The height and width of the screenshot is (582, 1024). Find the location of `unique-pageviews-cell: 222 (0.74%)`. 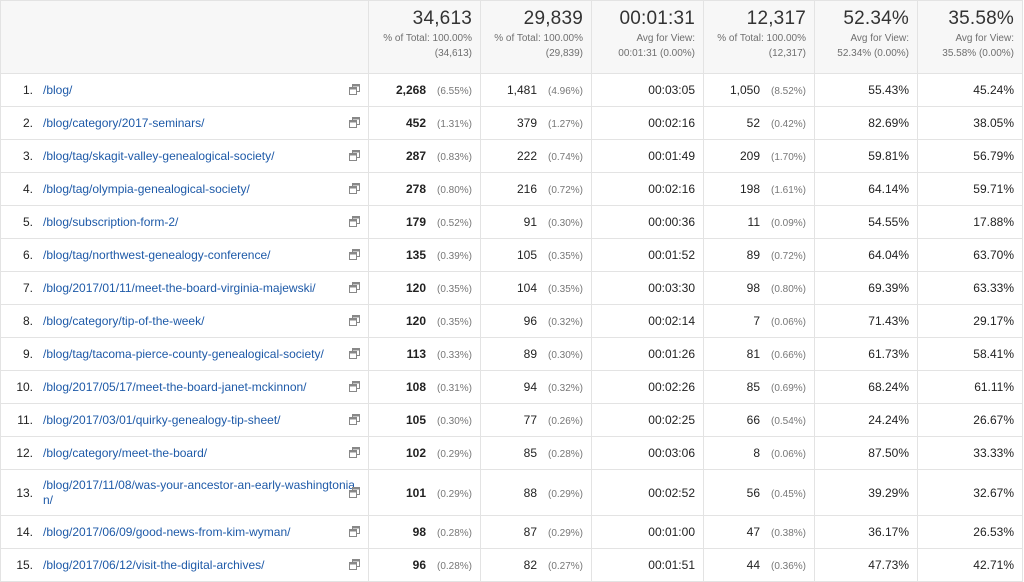

unique-pageviews-cell: 222 (0.74%) is located at coordinates (536, 156).